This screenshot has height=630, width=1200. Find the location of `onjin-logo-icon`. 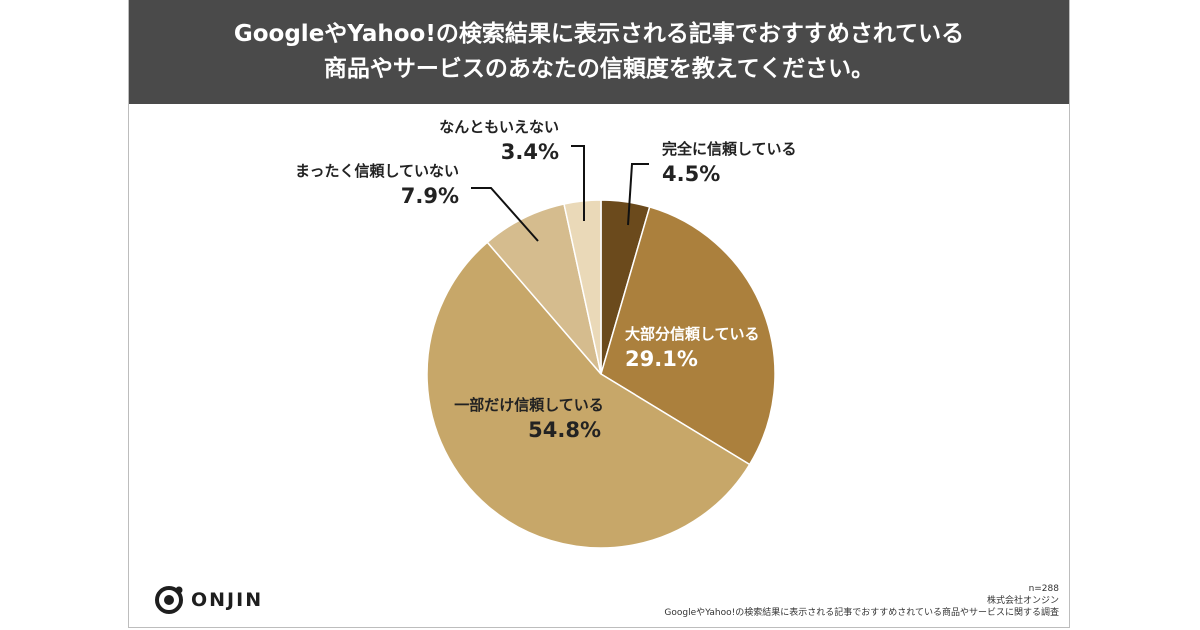

onjin-logo-icon is located at coordinates (169, 600).